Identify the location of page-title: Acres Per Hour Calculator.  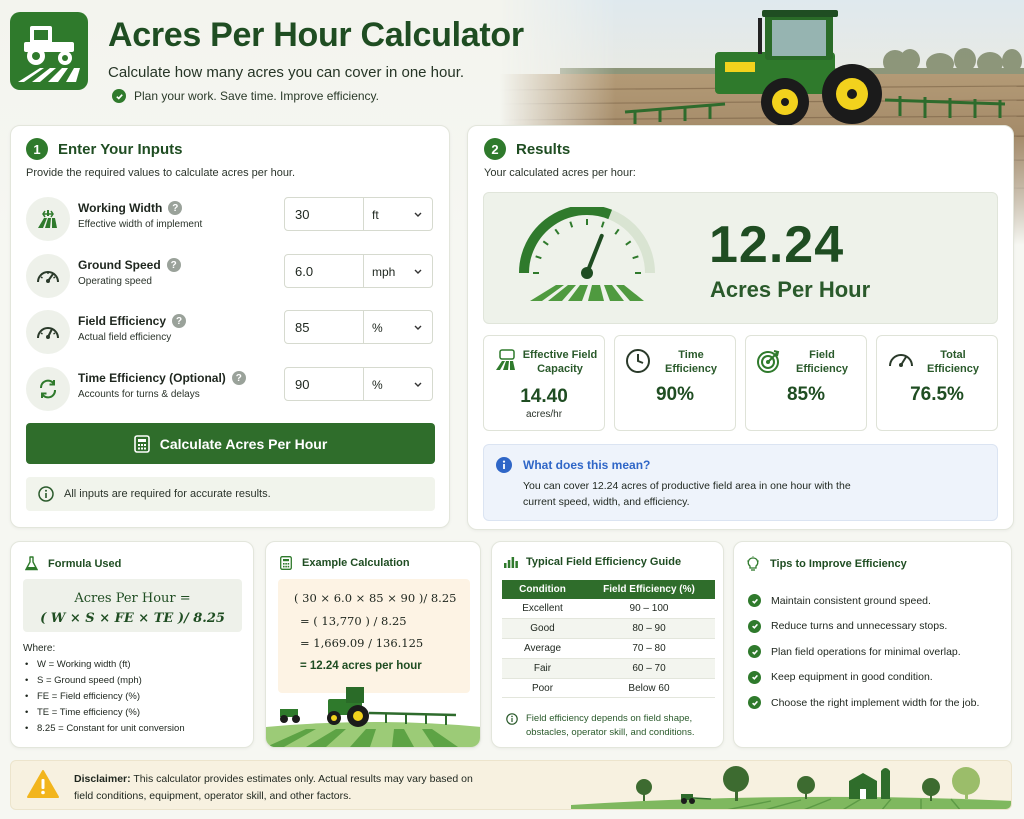
(316, 35).